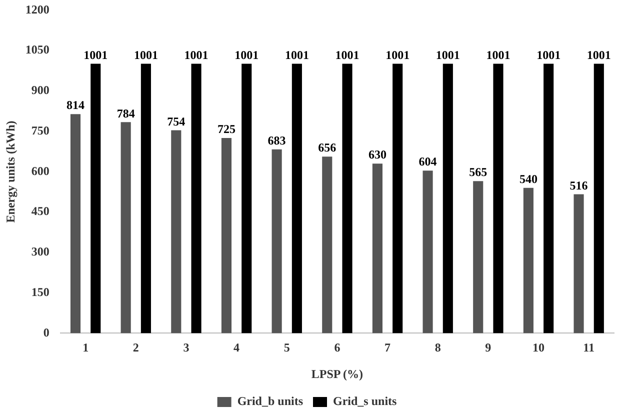 The height and width of the screenshot is (418, 624). What do you see at coordinates (37, 9) in the screenshot?
I see `y-tick-label: 1200` at bounding box center [37, 9].